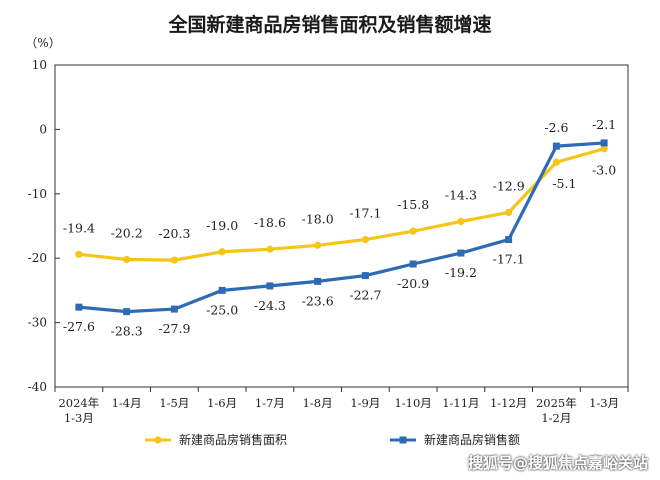 This screenshot has height=480, width=660. What do you see at coordinates (557, 463) in the screenshot?
I see `watermark-text: 搜狐号@搜狐焦点嘉峪关站` at bounding box center [557, 463].